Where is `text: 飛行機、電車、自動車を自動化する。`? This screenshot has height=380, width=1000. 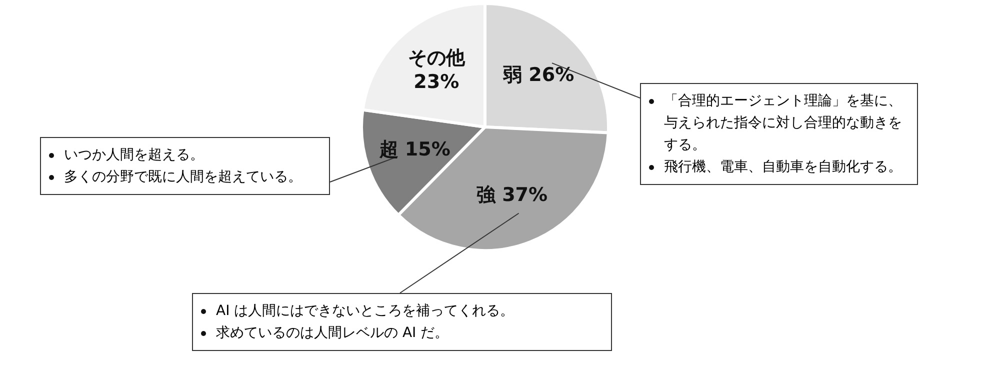 text: 飛行機、電車、自動車を自動化する。 is located at coordinates (783, 167).